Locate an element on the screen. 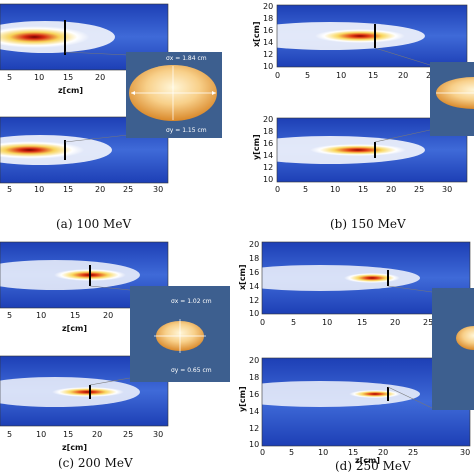 Image resolution: width=474 pixels, height=474 pixels. sigma-x-label: σx = 1.84 cm is located at coordinates (186, 58).